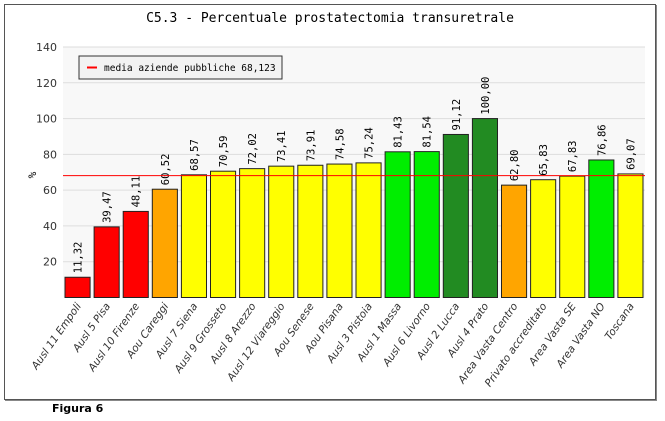 The width and height of the screenshot is (665, 421). Describe the element at coordinates (224, 152) in the screenshot. I see `data-label: 70,59` at that location.